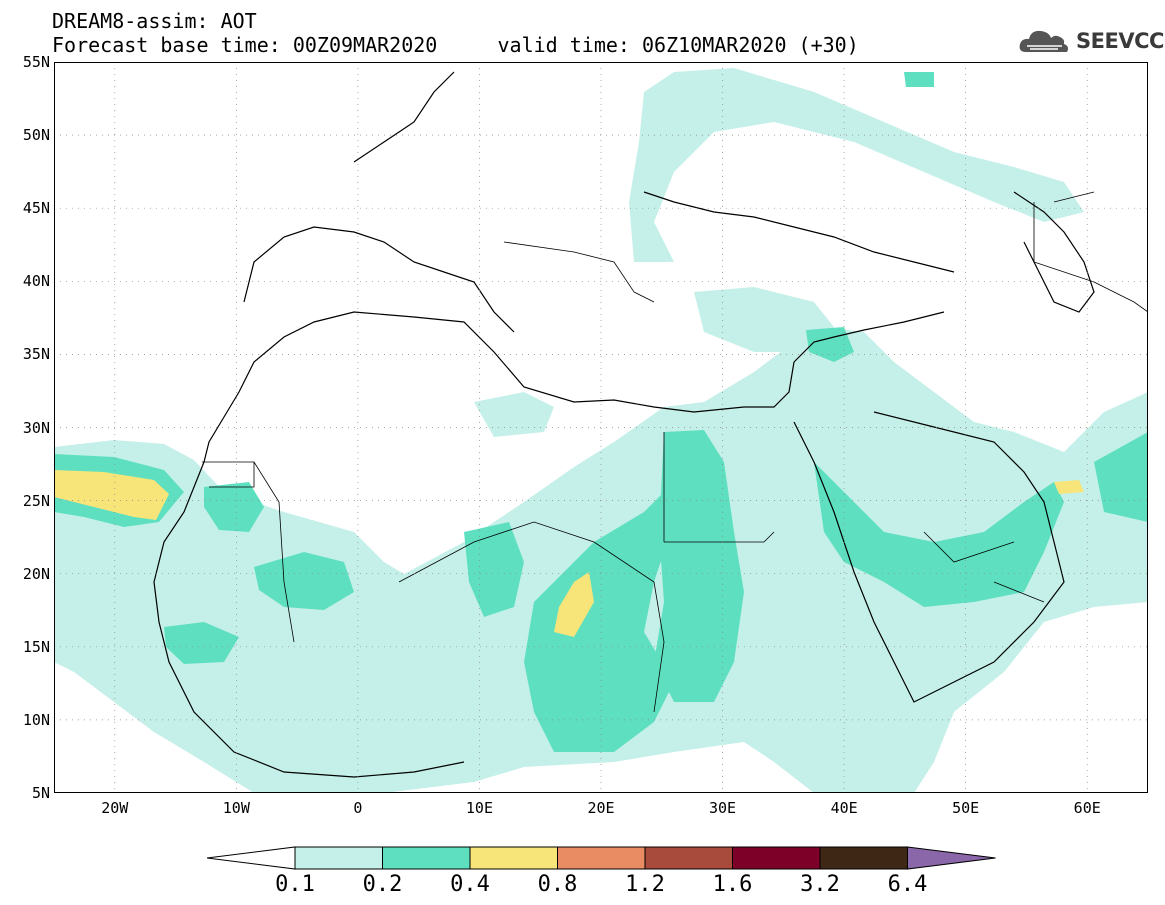 The width and height of the screenshot is (1165, 905). What do you see at coordinates (601, 808) in the screenshot?
I see `lon-label: 20E` at bounding box center [601, 808].